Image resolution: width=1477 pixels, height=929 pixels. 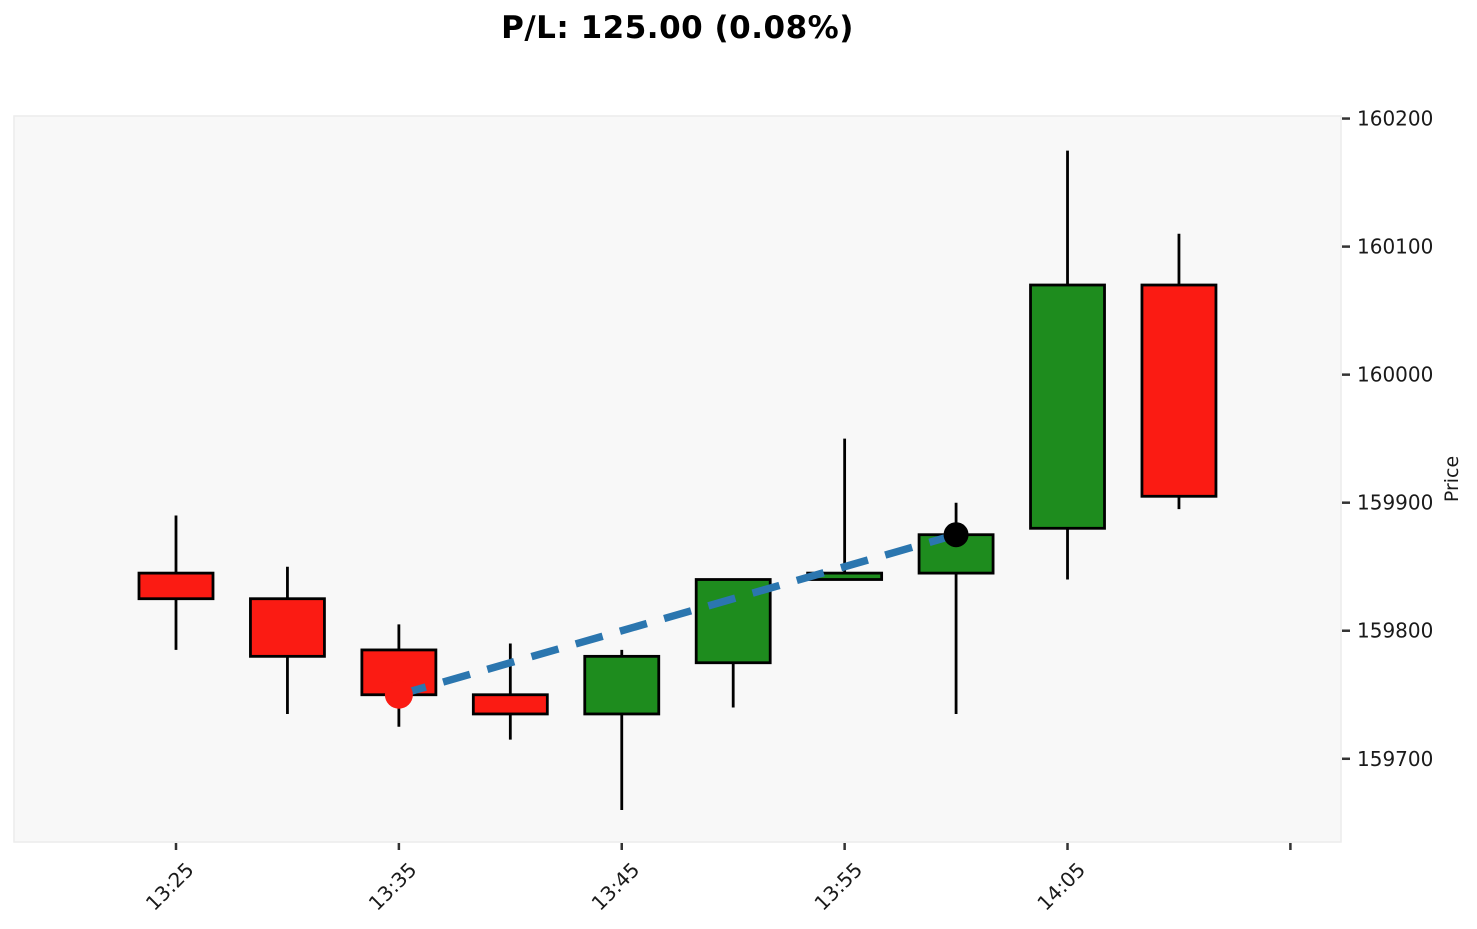 I want to click on y-tick-label: 159800, so click(x=1395, y=631).